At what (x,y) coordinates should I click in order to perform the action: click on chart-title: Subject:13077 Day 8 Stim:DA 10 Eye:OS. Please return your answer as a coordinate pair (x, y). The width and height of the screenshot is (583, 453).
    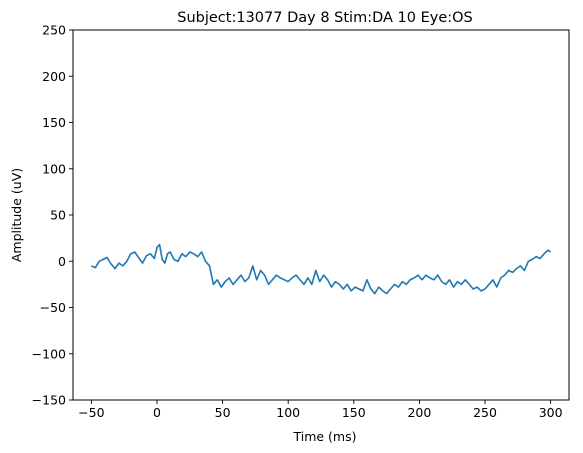
    Looking at the image, I should click on (325, 18).